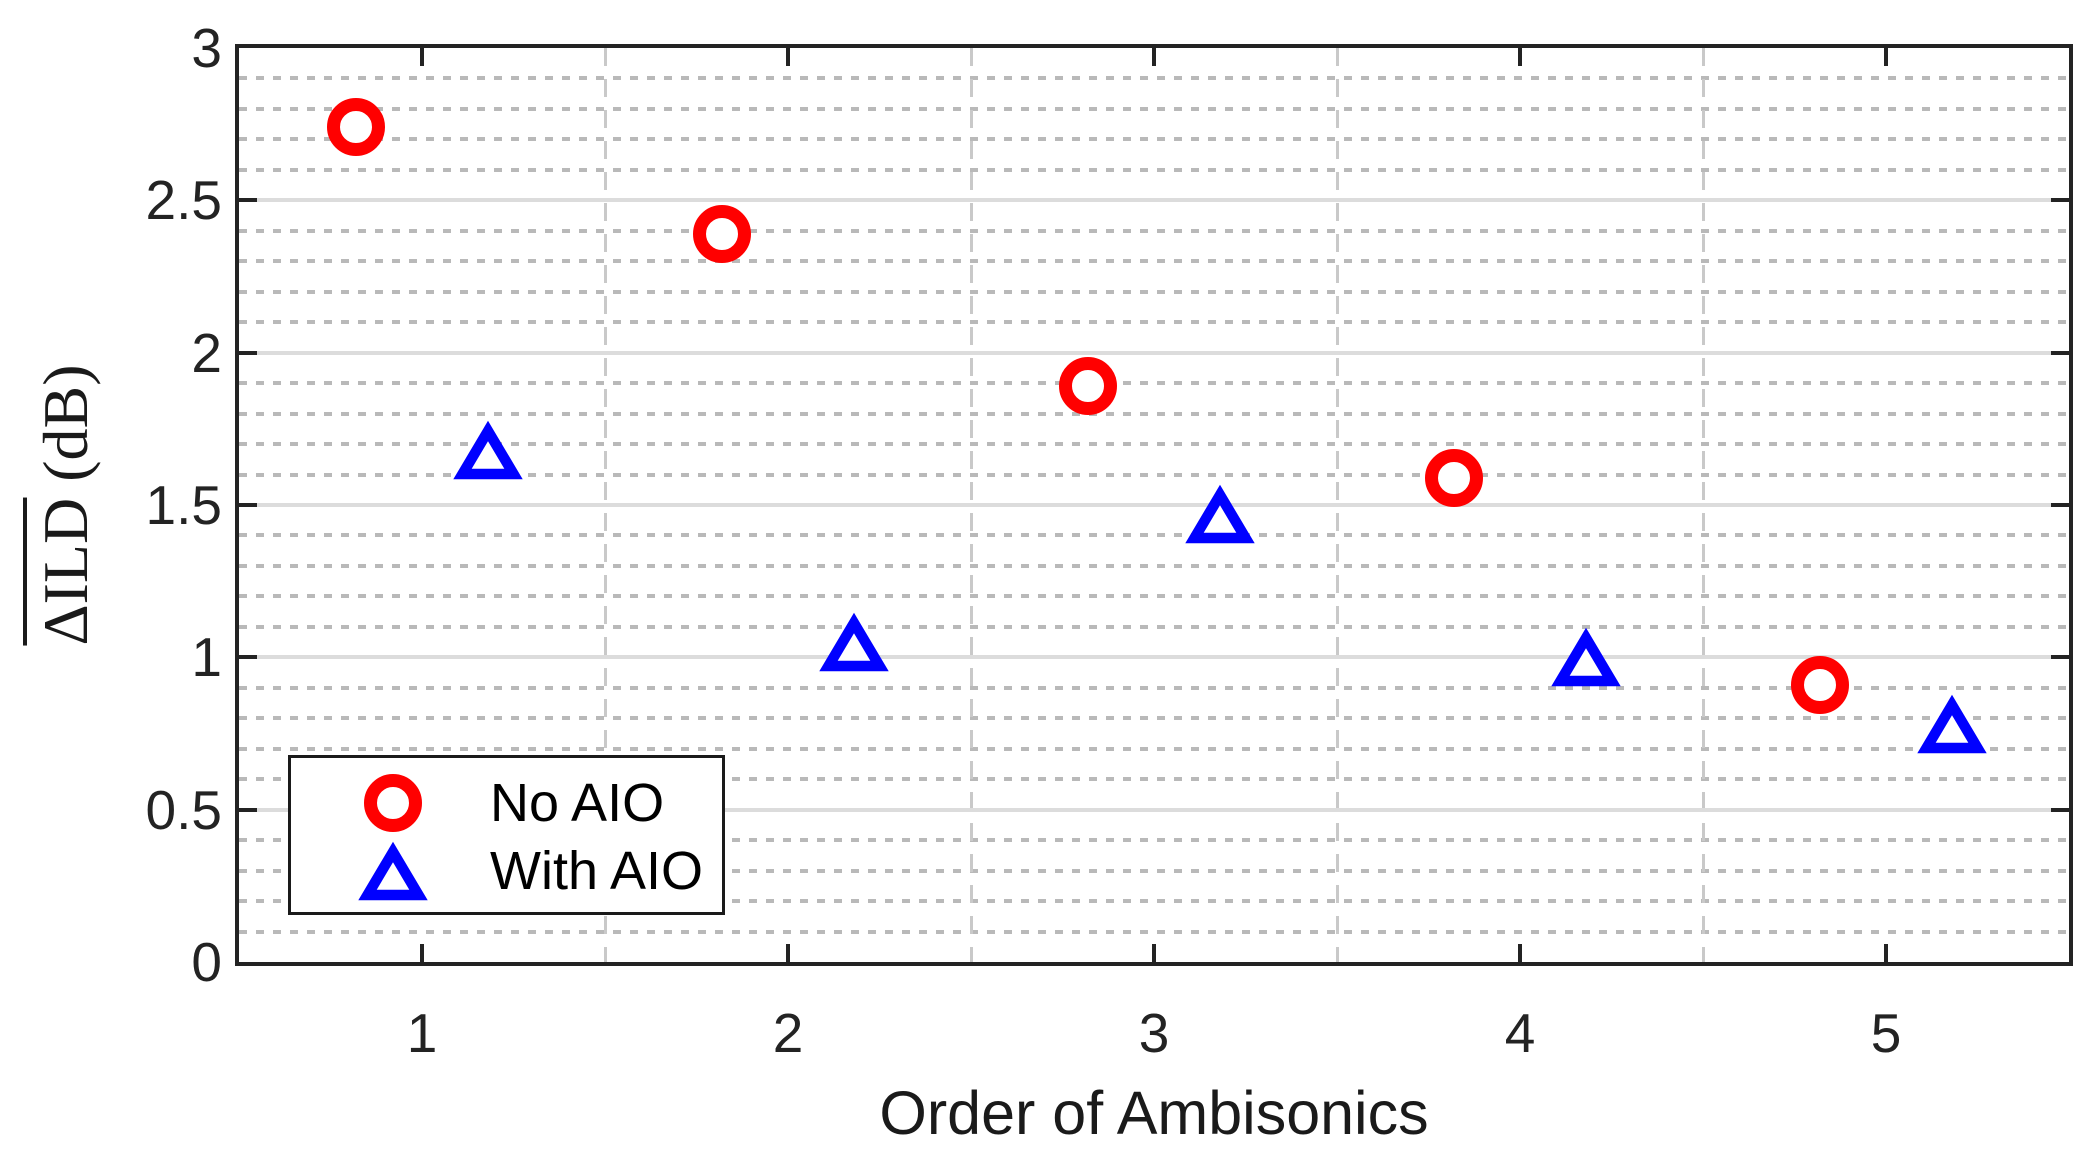 This screenshot has height=1170, width=2098. What do you see at coordinates (577, 803) in the screenshot?
I see `legend-label-no-aio: No AIO` at bounding box center [577, 803].